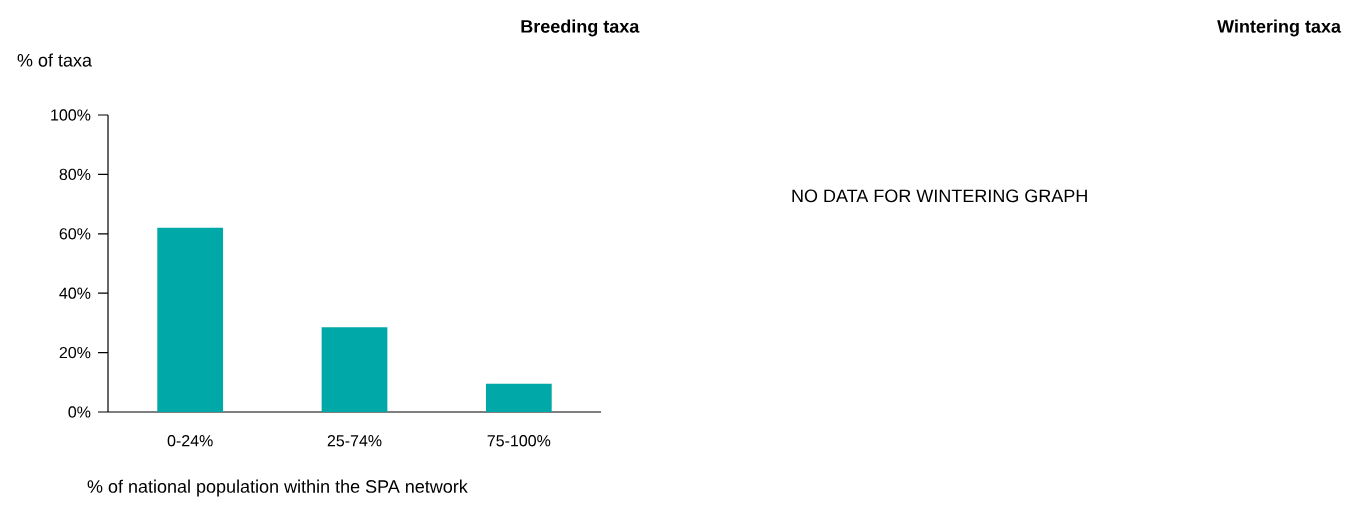 This screenshot has height=528, width=1366. I want to click on x-tick-label: 25-74%, so click(354, 441).